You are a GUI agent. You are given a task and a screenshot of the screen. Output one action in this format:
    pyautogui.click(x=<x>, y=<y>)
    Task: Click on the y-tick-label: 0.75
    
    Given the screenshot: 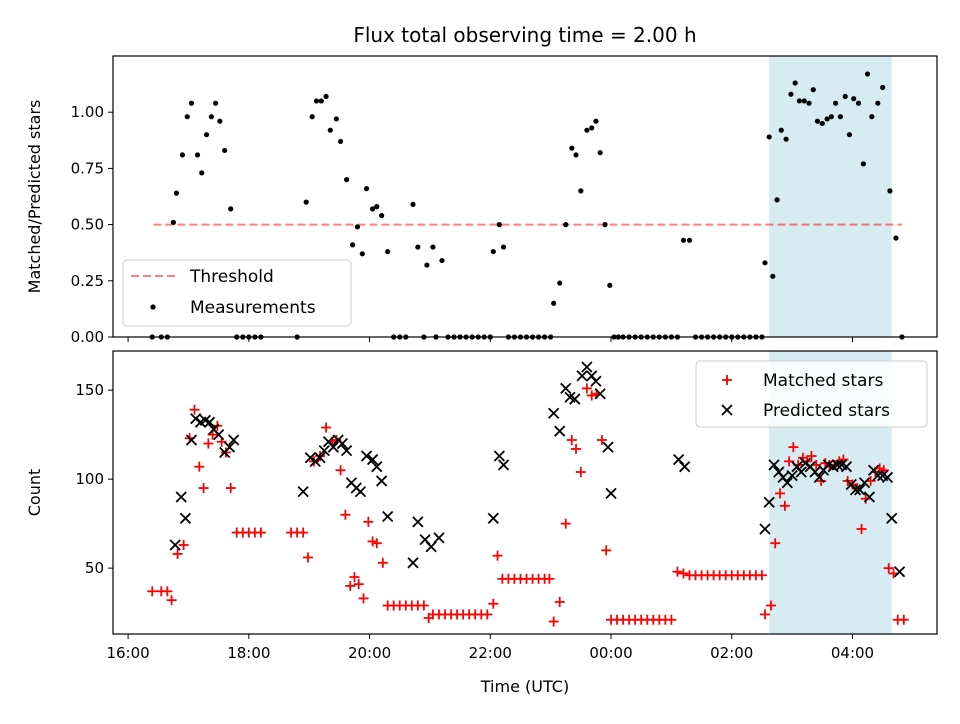 What is the action you would take?
    pyautogui.click(x=87, y=168)
    